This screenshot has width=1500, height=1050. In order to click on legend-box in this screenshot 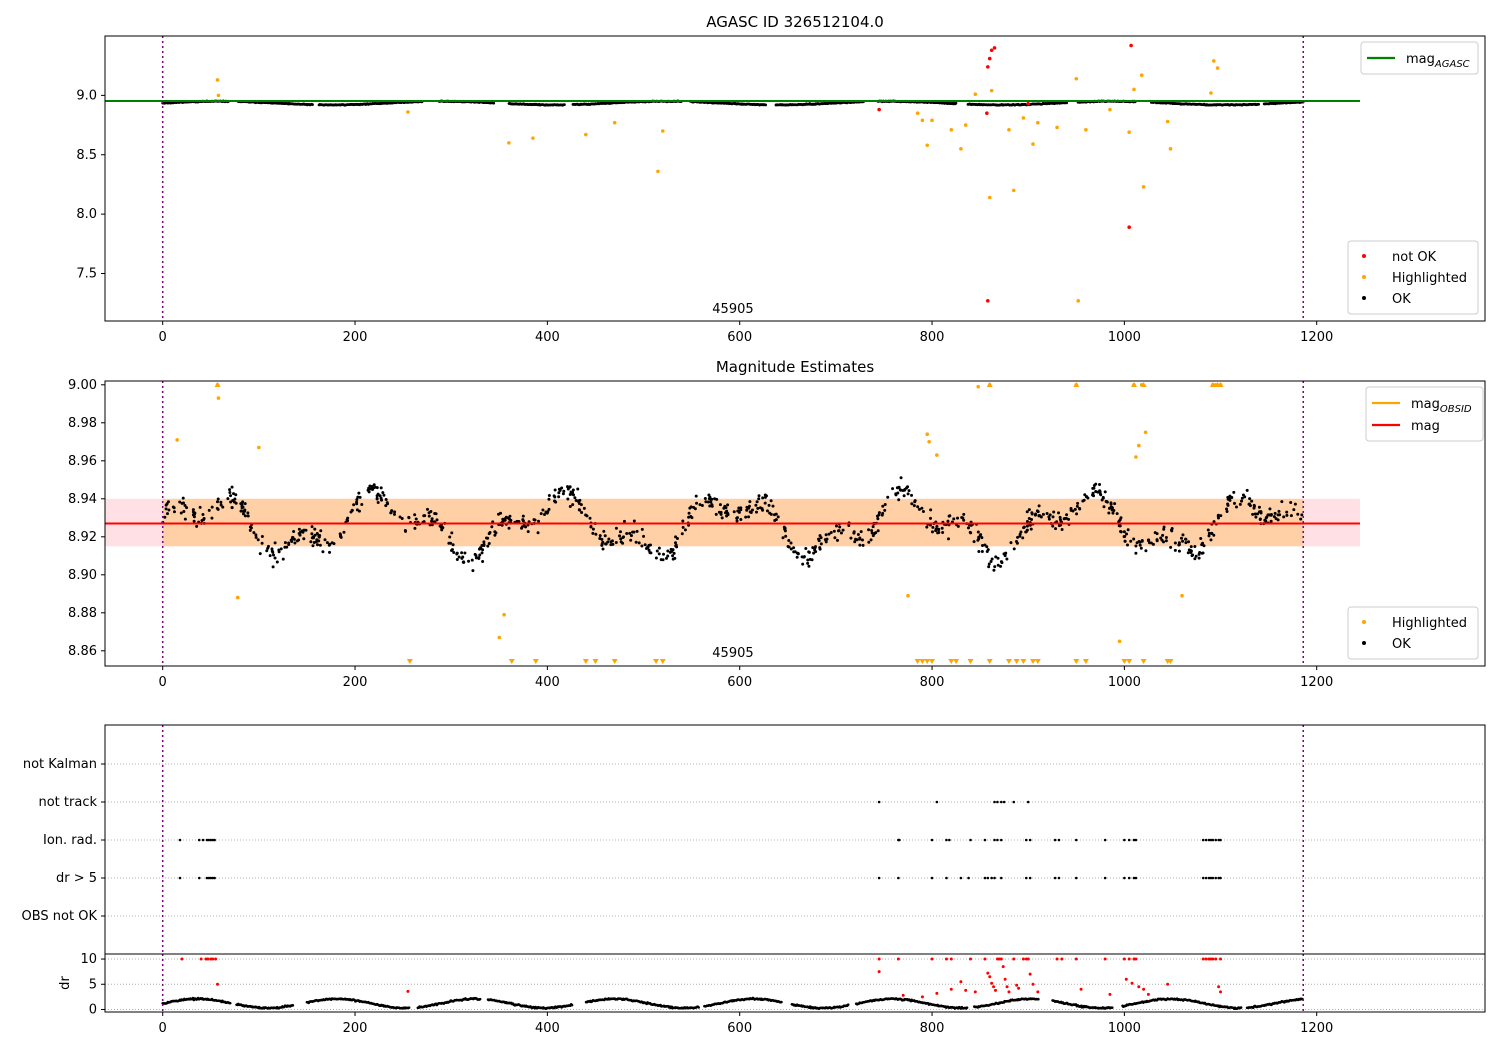, I will do `click(1413, 633)`.